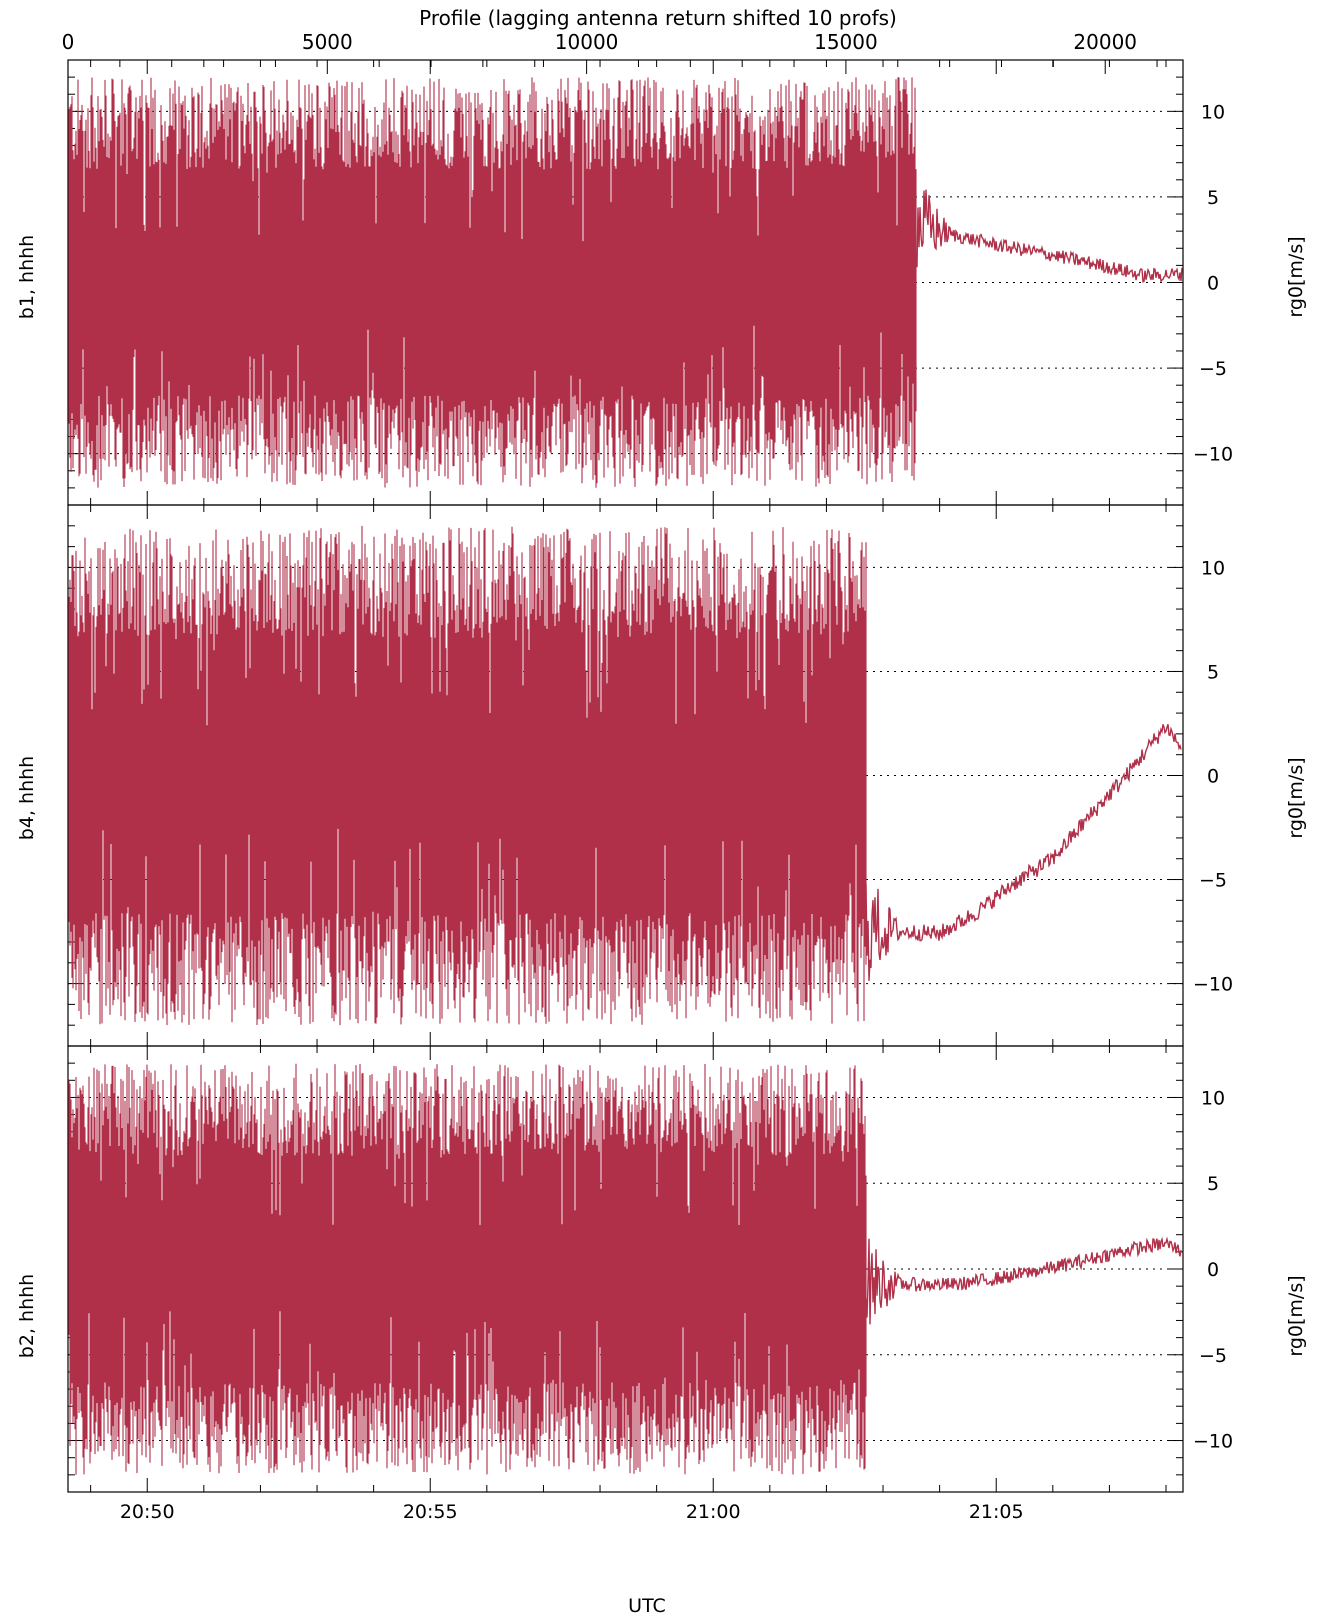 The image size is (1329, 1622). What do you see at coordinates (327, 42) in the screenshot?
I see `top-axis-tick-label: 5000` at bounding box center [327, 42].